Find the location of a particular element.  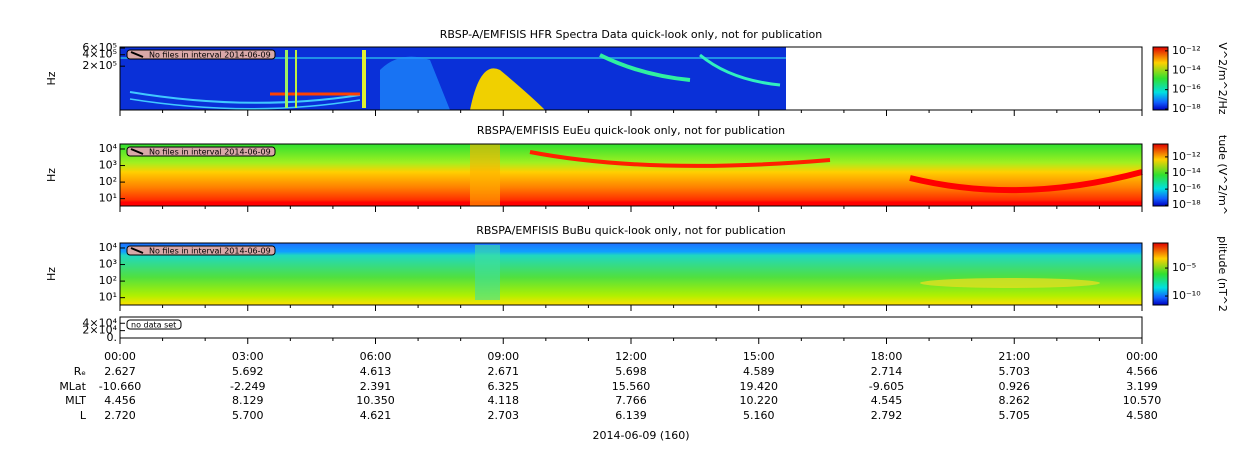

colorbar-label: plitude (nT^2 is located at coordinates (1222, 274).